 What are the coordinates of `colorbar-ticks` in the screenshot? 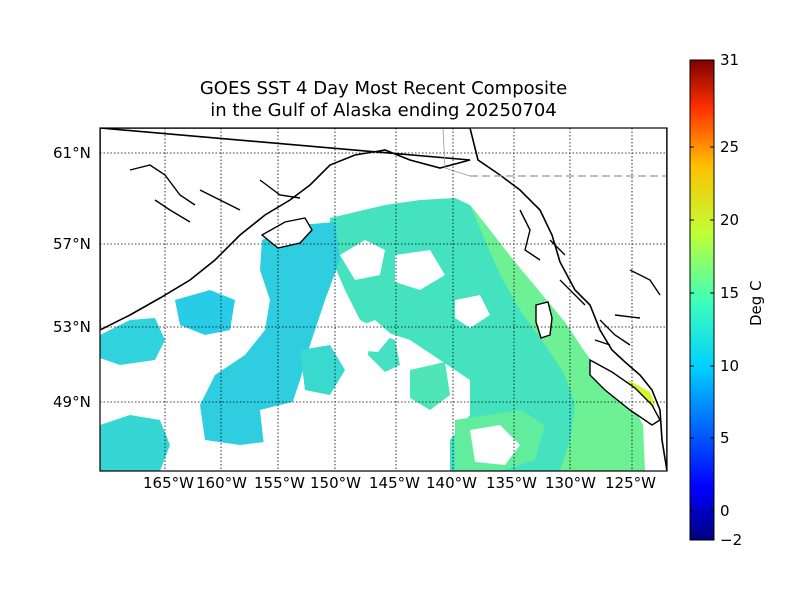 It's located at (702, 285).